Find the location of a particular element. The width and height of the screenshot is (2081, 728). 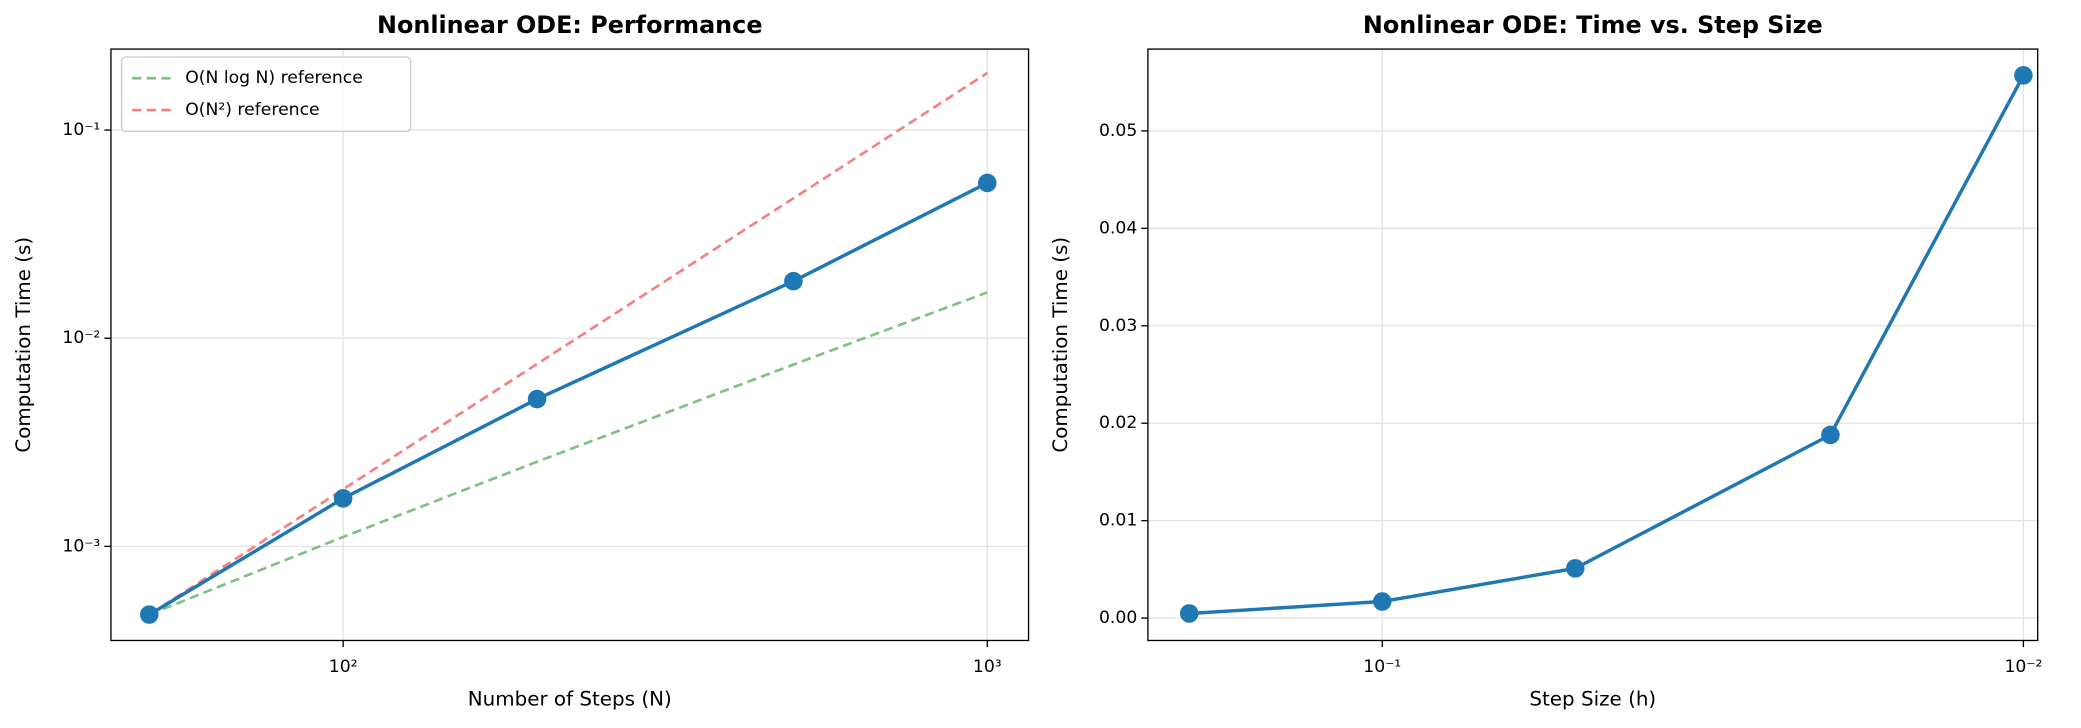

y-tick-label: 0.00 is located at coordinates (1118, 618).